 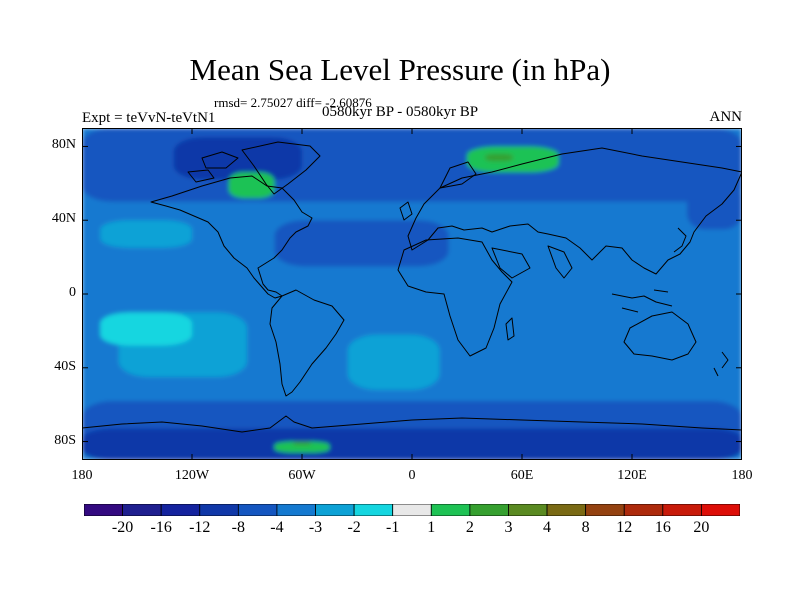 What do you see at coordinates (522, 475) in the screenshot?
I see `x-tick-label: 60E` at bounding box center [522, 475].